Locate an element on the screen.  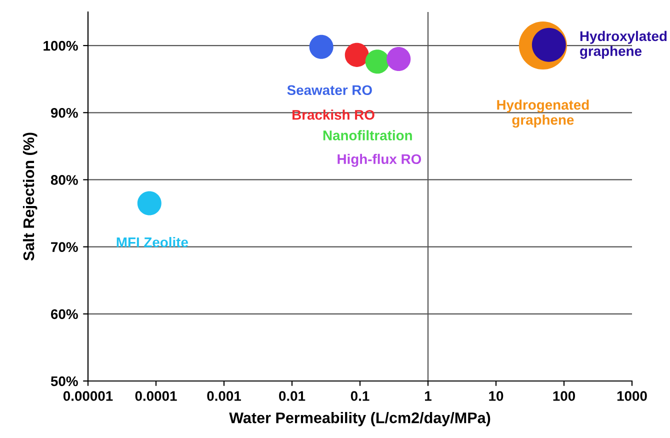
text: Nanofiltration is located at coordinates (367, 135).